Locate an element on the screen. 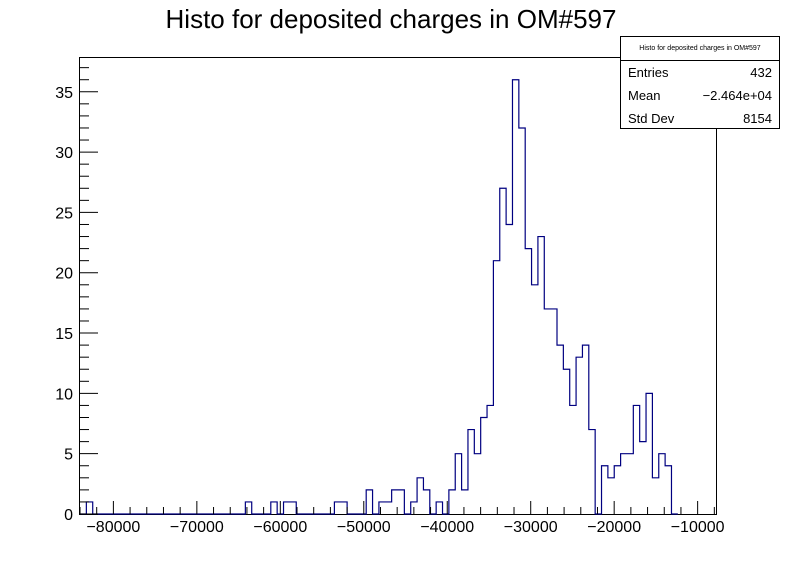 The image size is (796, 572). stats-box-frame is located at coordinates (700, 82).